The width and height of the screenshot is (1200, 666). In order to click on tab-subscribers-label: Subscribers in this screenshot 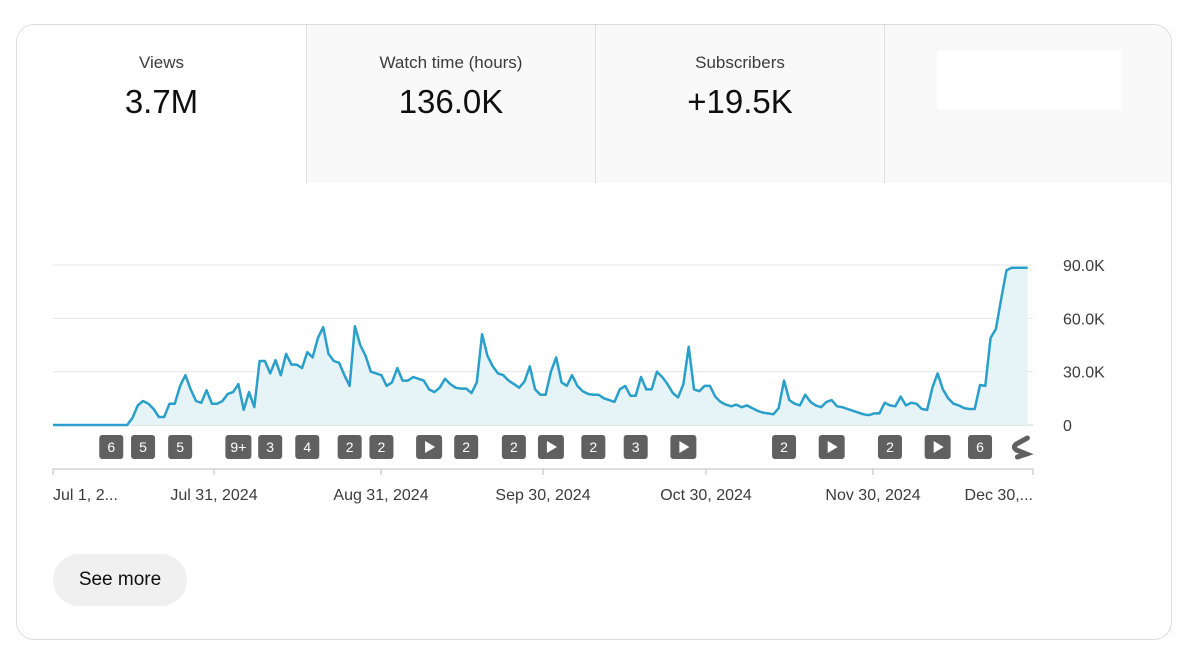, I will do `click(740, 62)`.